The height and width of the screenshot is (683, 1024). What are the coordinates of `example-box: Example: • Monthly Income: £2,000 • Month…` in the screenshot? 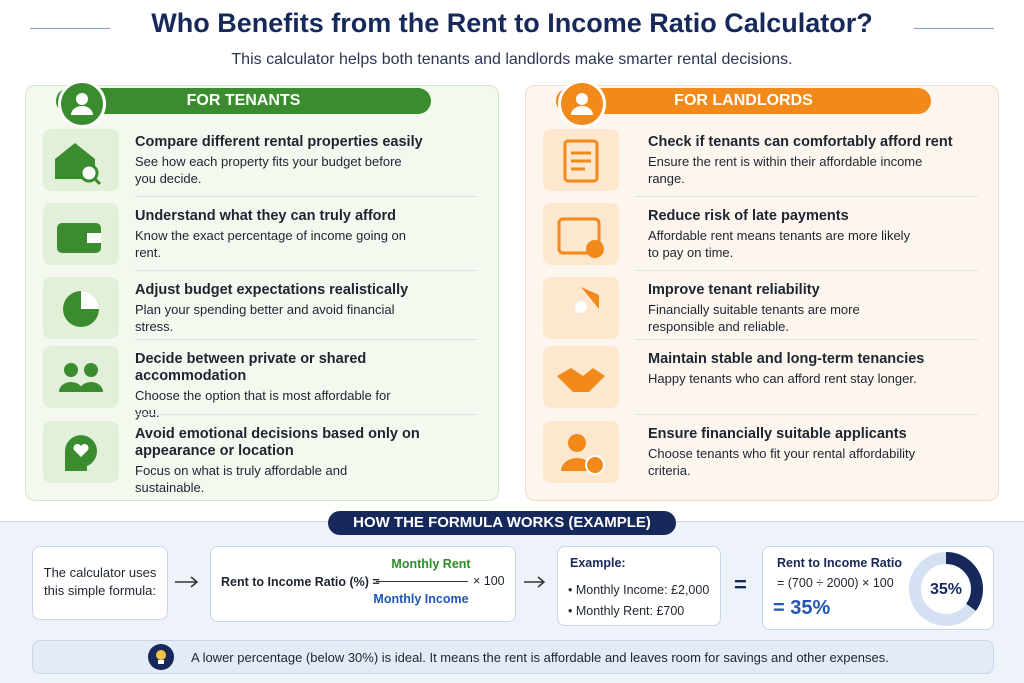 It's located at (639, 586).